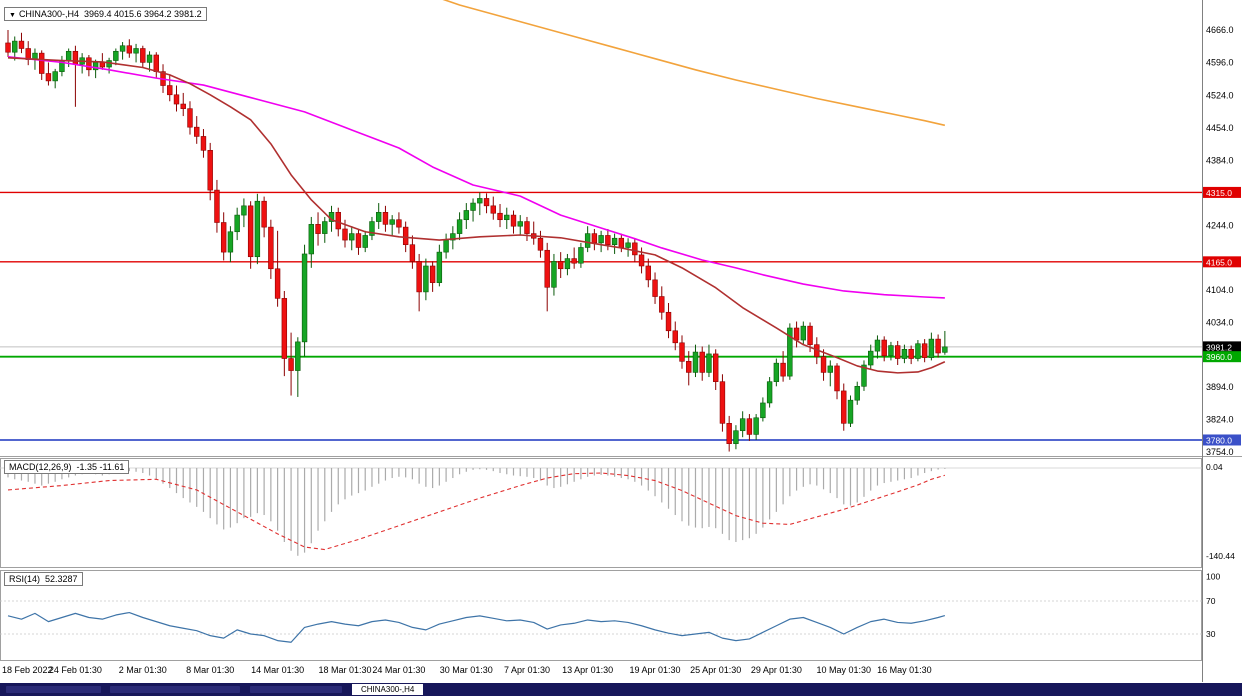 The width and height of the screenshot is (1242, 696). I want to click on time-axis-label: 10 May 01:30, so click(843, 670).